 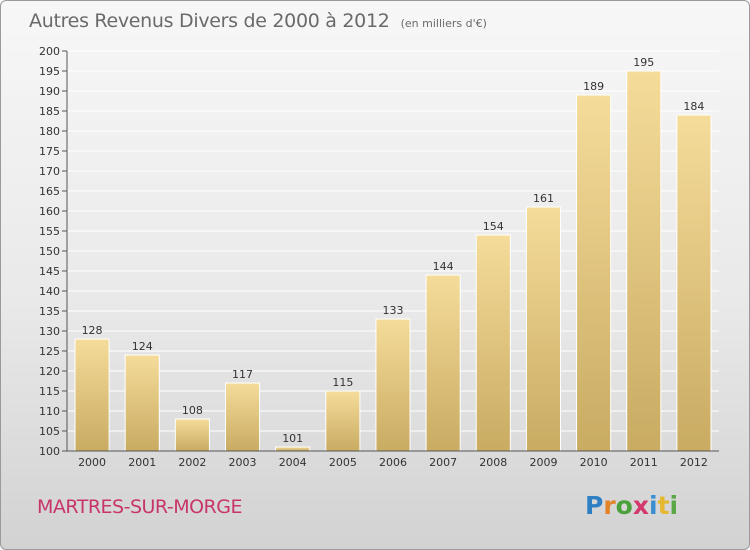 I want to click on y-tick-label: 100, so click(x=49, y=451).